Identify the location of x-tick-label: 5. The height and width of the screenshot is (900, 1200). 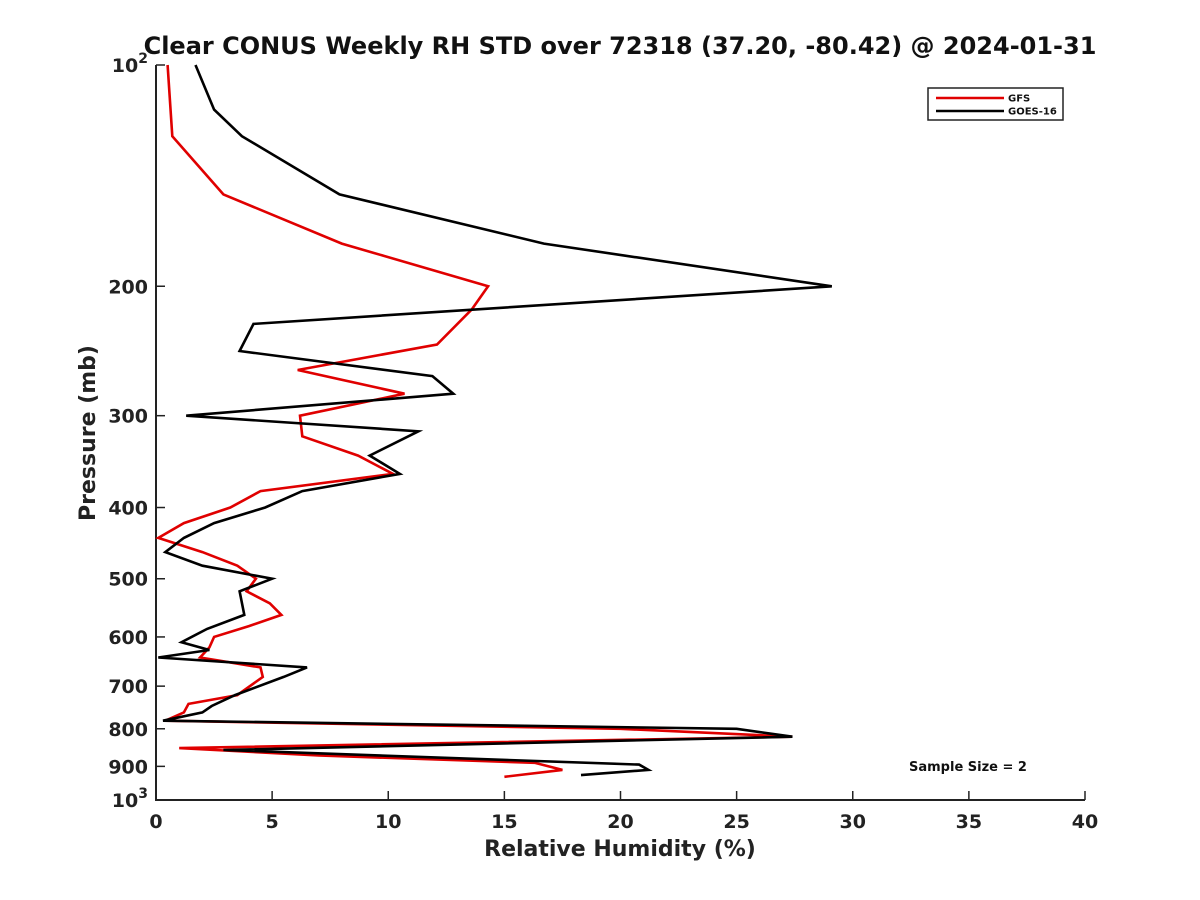
(272, 822).